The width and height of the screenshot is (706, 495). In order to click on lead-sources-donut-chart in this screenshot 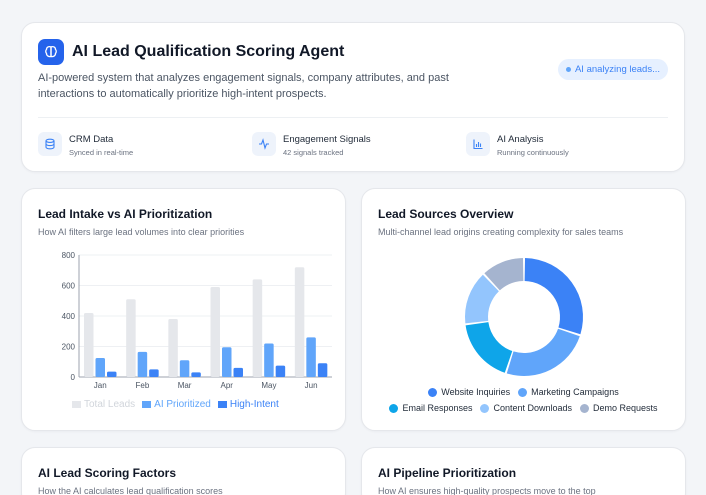, I will do `click(524, 317)`.